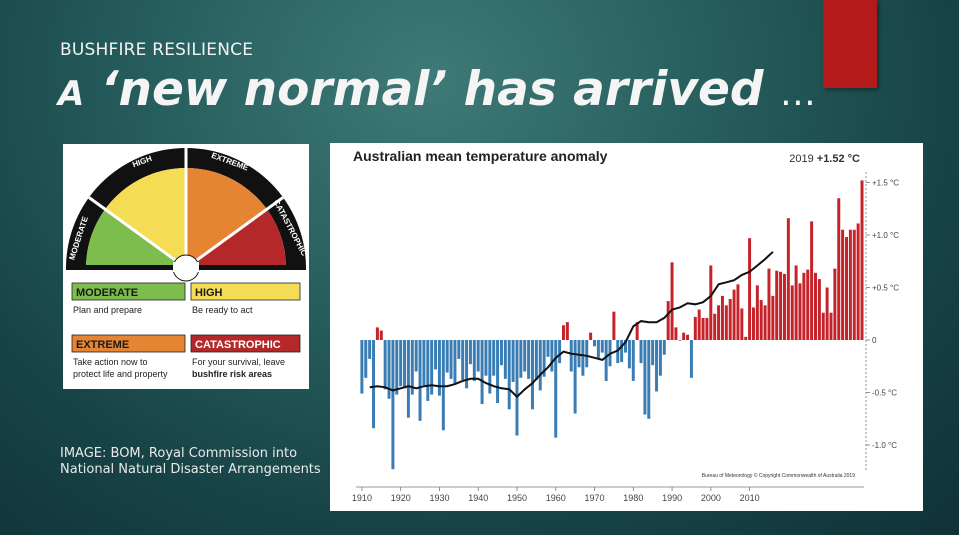 The height and width of the screenshot is (535, 959). What do you see at coordinates (110, 362) in the screenshot?
I see `legend-desc-extreme-1: Take action now to` at bounding box center [110, 362].